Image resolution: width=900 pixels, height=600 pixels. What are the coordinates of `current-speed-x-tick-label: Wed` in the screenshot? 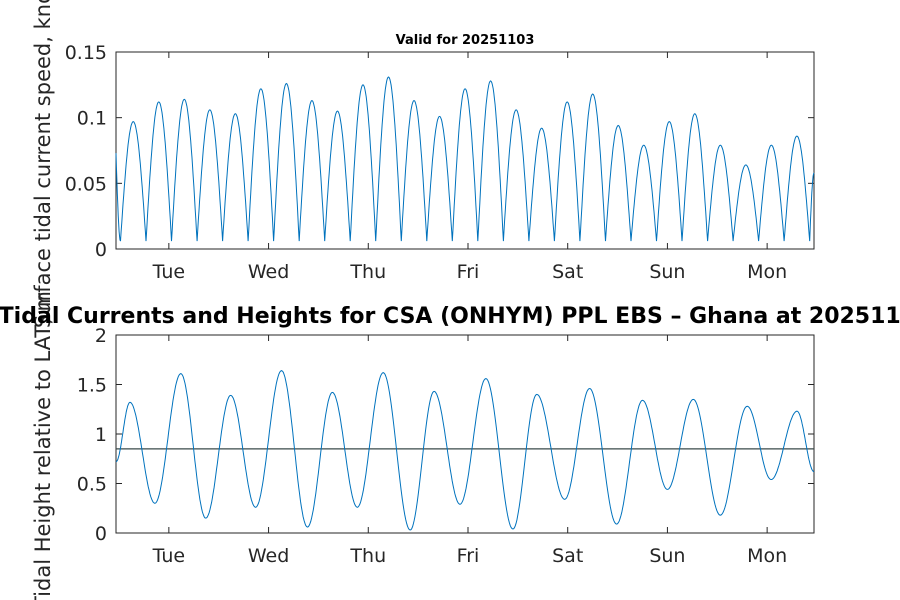 It's located at (268, 272).